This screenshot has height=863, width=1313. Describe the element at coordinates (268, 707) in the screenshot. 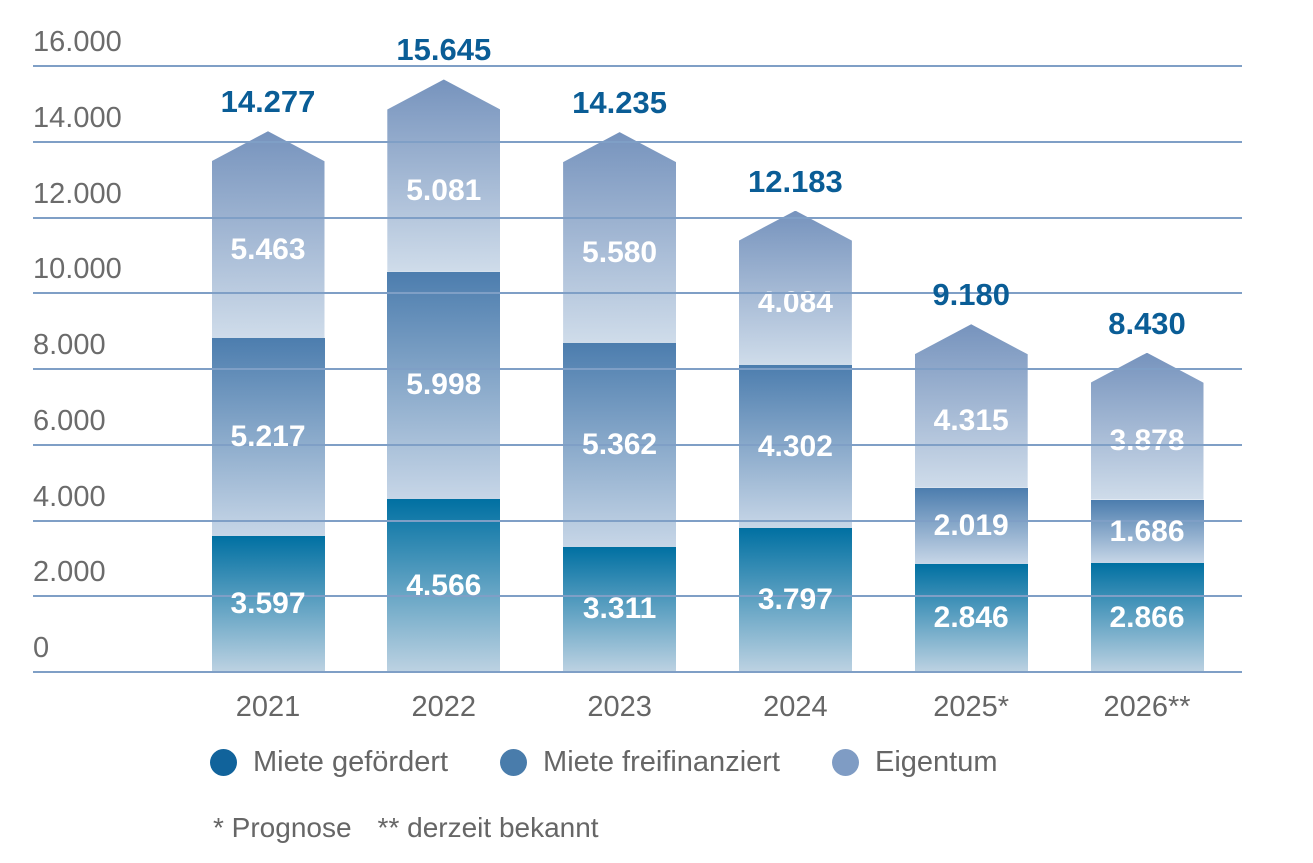

I see `x-axis-year-label: 2021` at that location.